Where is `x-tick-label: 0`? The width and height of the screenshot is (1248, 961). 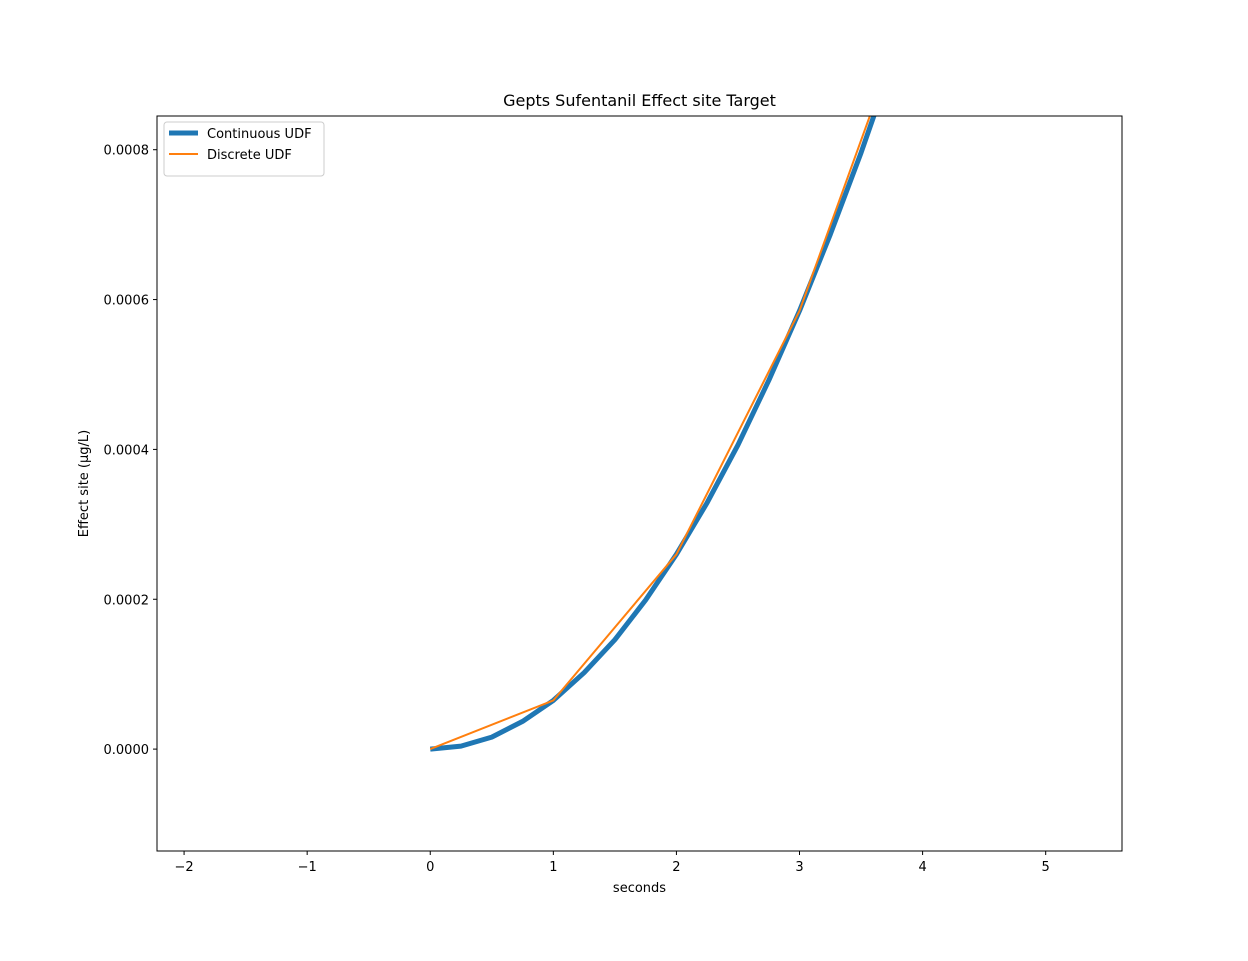
x-tick-label: 0 is located at coordinates (430, 867).